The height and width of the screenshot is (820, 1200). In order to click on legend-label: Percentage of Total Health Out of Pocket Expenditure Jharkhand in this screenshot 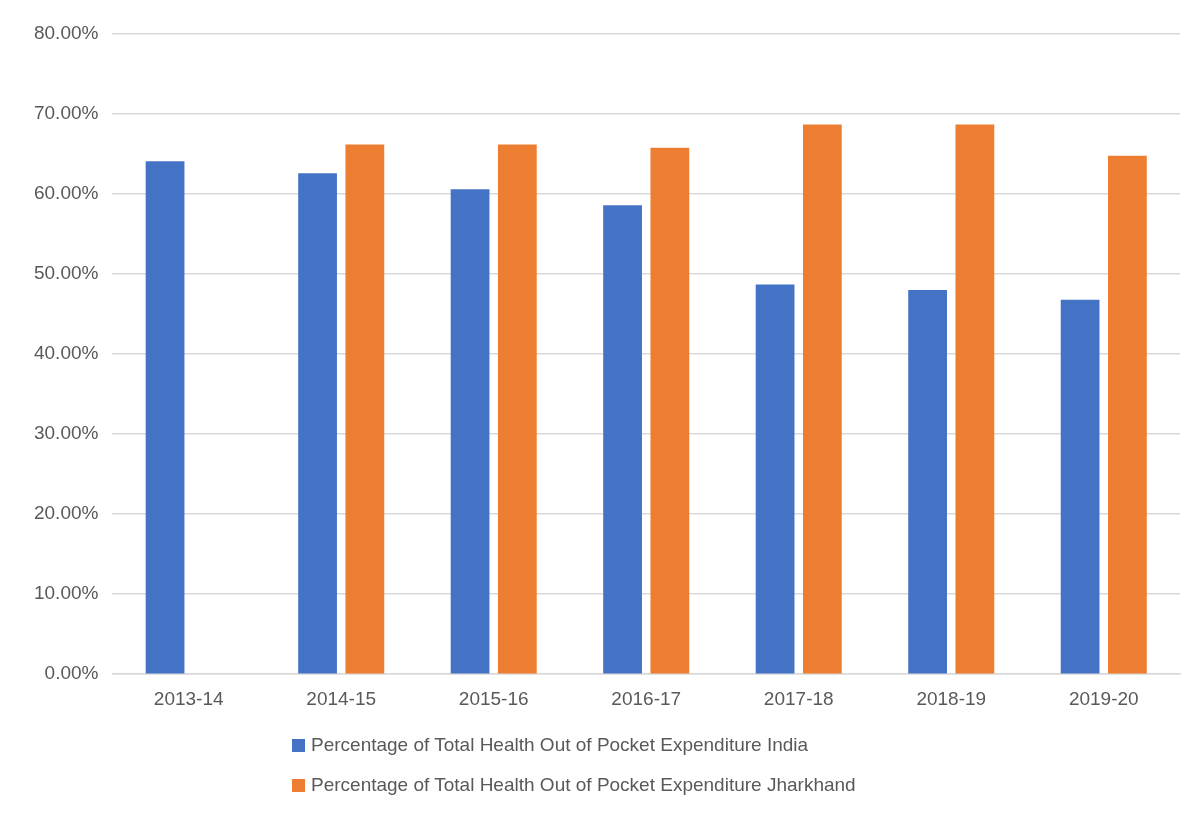, I will do `click(583, 785)`.